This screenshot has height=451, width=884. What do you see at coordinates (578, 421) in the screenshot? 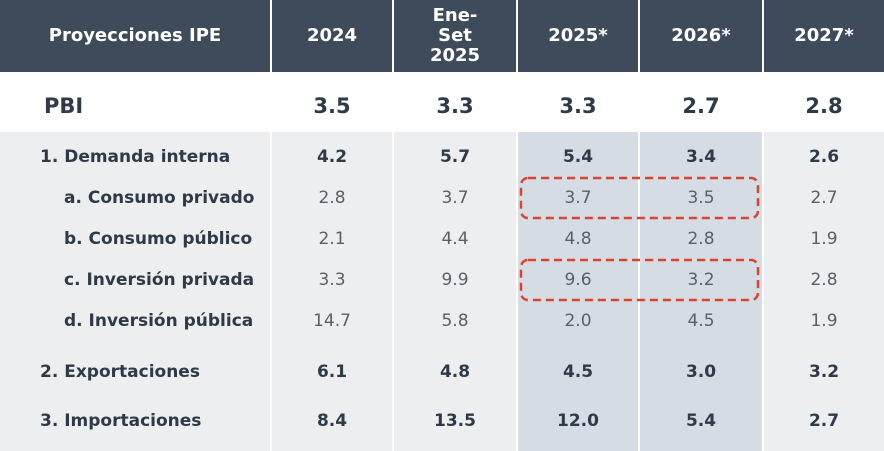
I see `cell-value: 12.0` at bounding box center [578, 421].